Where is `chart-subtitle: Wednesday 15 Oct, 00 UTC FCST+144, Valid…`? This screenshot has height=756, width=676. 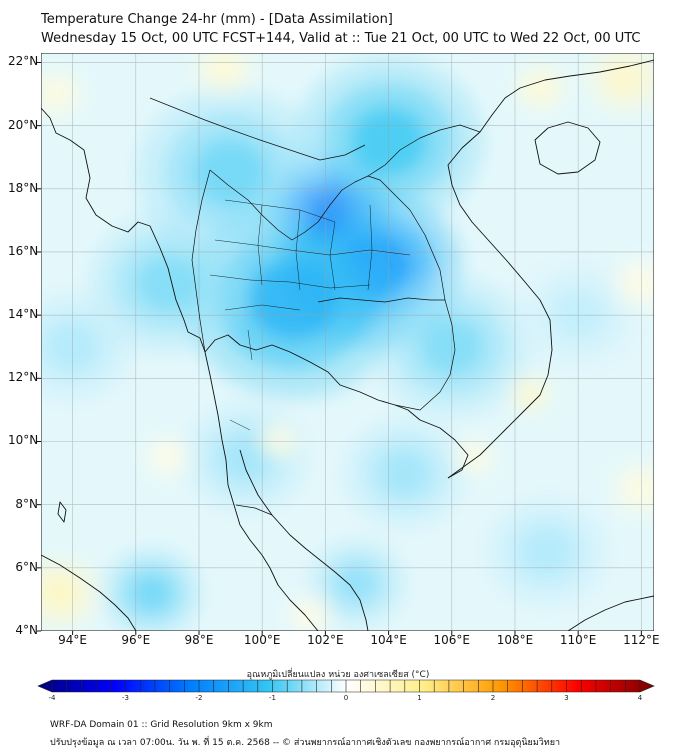 chart-subtitle: Wednesday 15 Oct, 00 UTC FCST+144, Valid… is located at coordinates (341, 38).